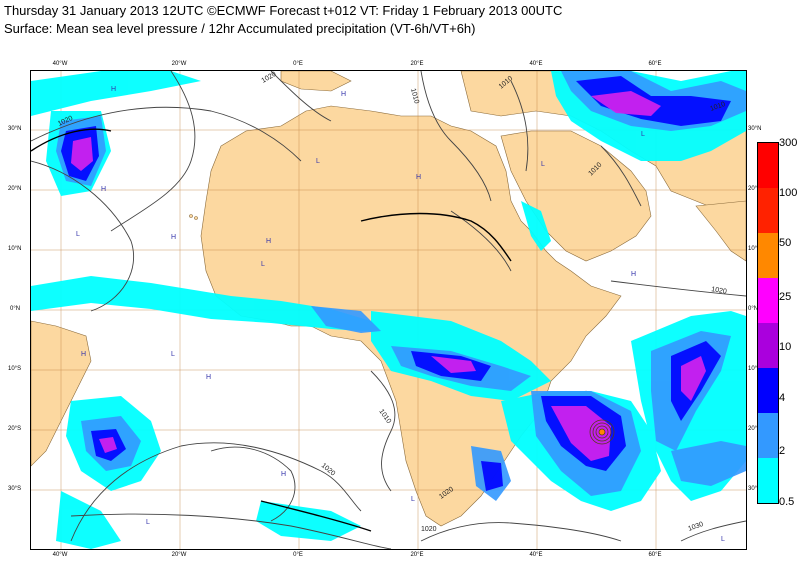  Describe the element at coordinates (785, 297) in the screenshot. I see `legend-label-25: 25` at that location.